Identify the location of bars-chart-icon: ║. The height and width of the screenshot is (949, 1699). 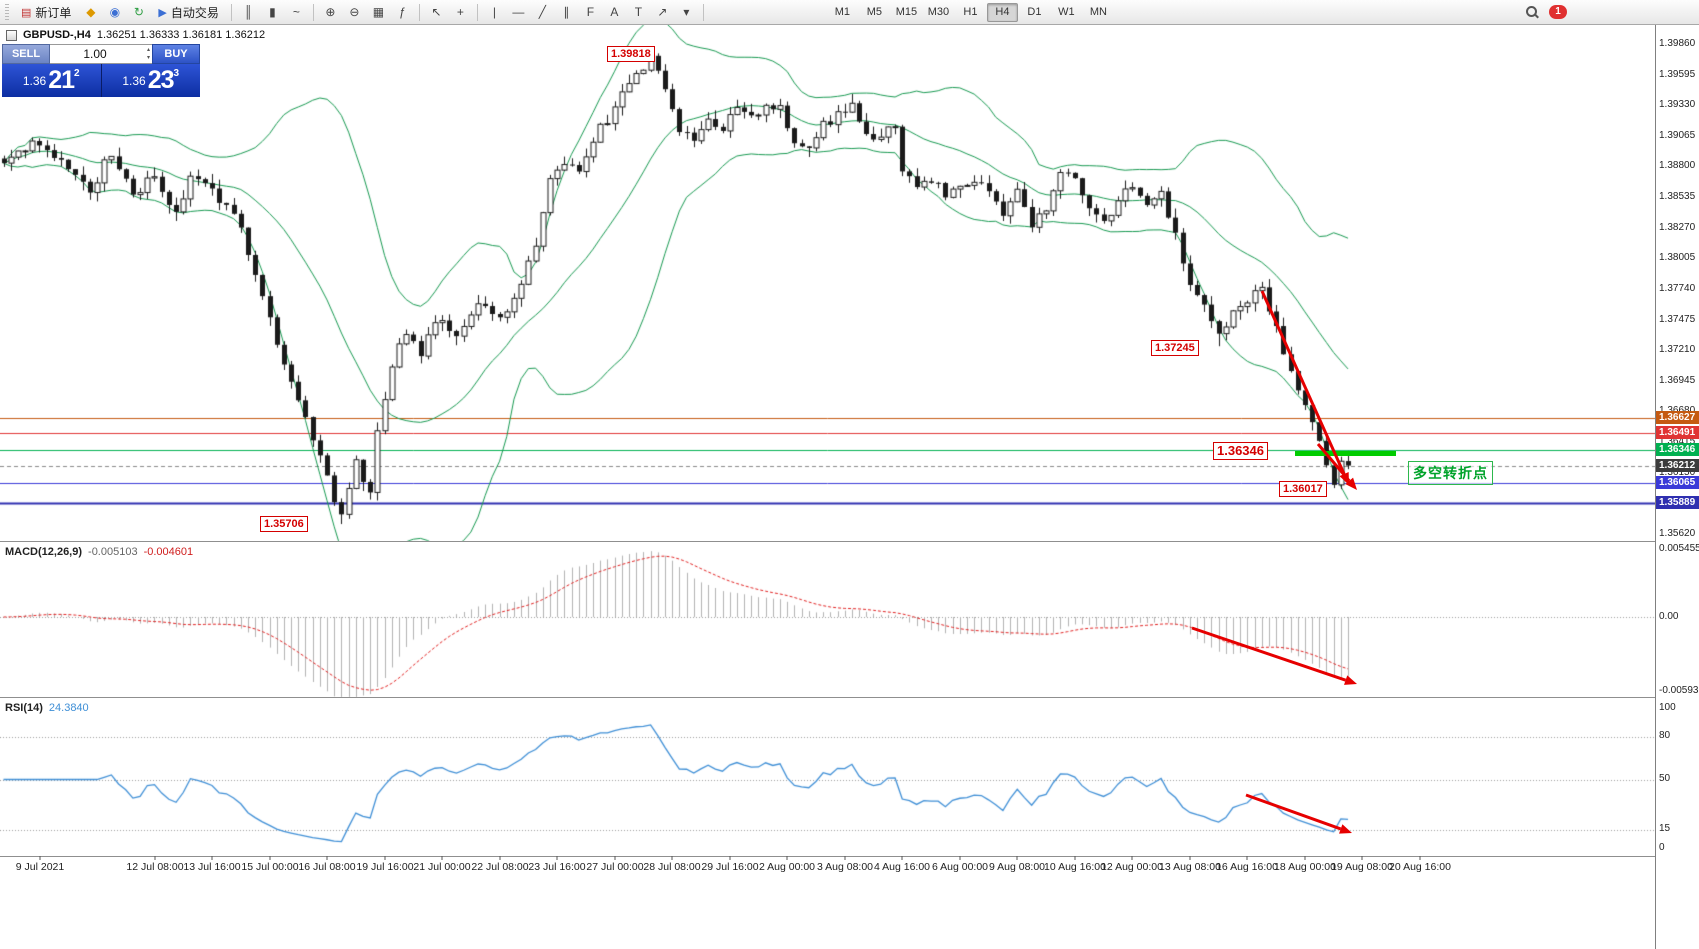
(248, 12).